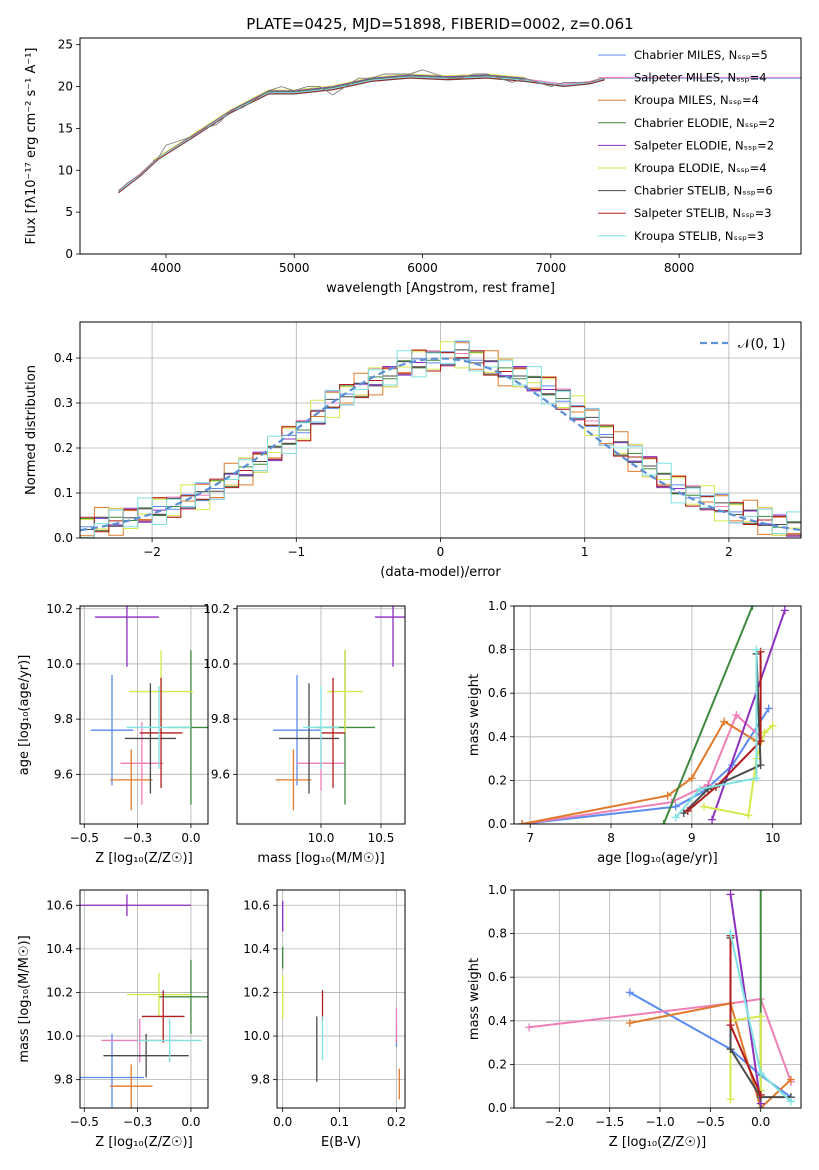 The image size is (819, 1170). I want to click on mass-vs-Z-marks, so click(144, 1001).